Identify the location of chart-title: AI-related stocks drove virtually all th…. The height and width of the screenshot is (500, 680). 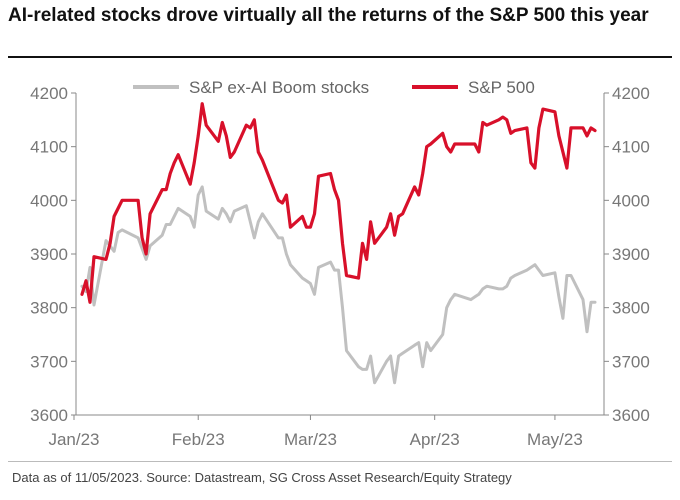
(328, 15).